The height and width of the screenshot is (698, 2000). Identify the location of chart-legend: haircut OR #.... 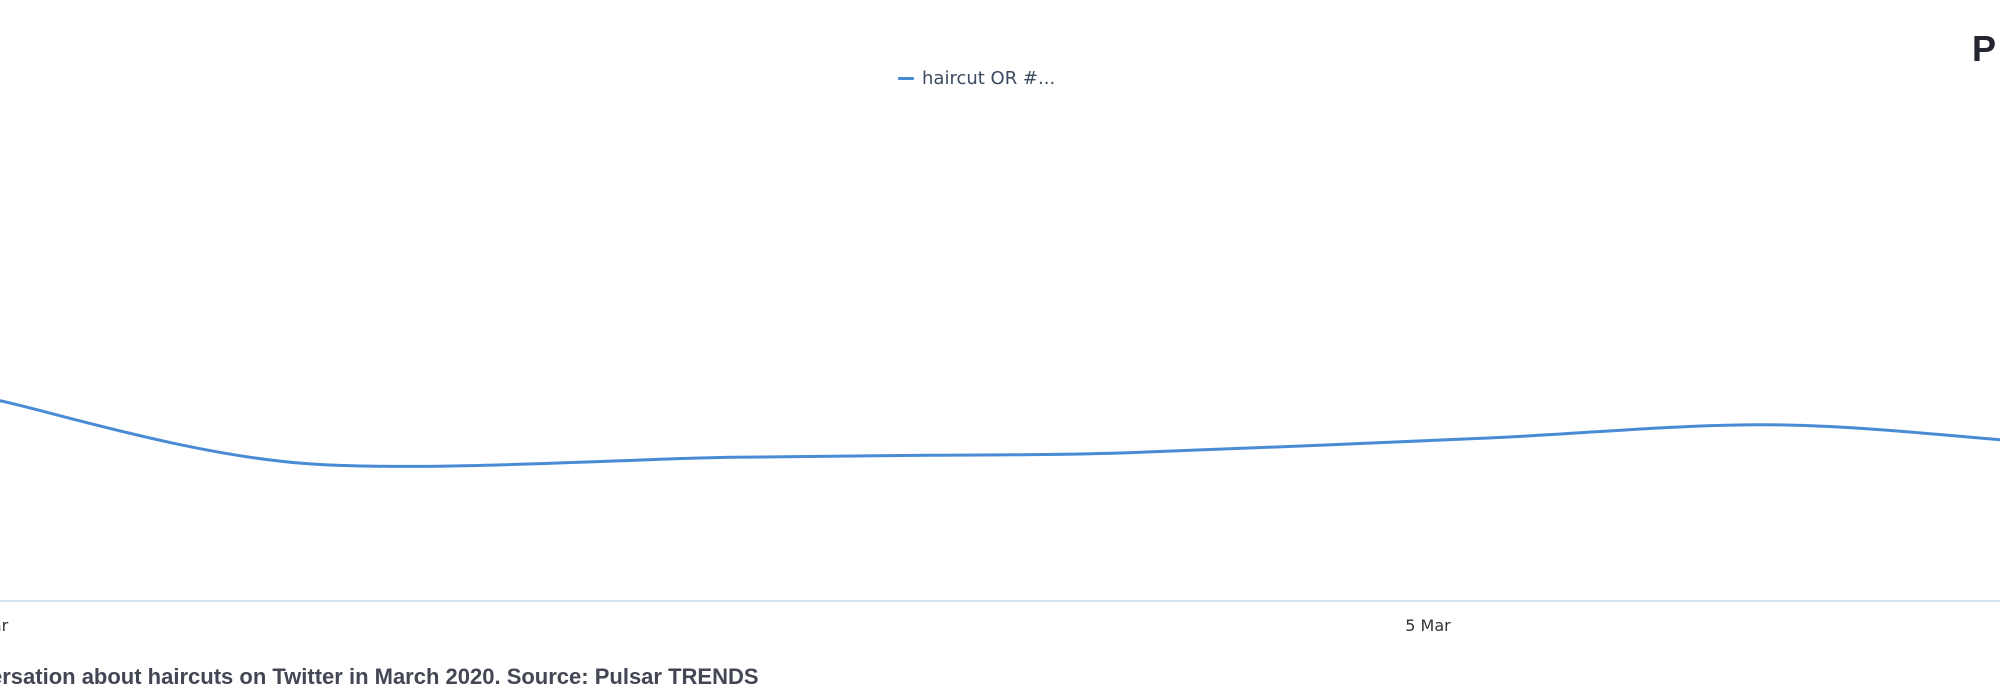
(976, 78).